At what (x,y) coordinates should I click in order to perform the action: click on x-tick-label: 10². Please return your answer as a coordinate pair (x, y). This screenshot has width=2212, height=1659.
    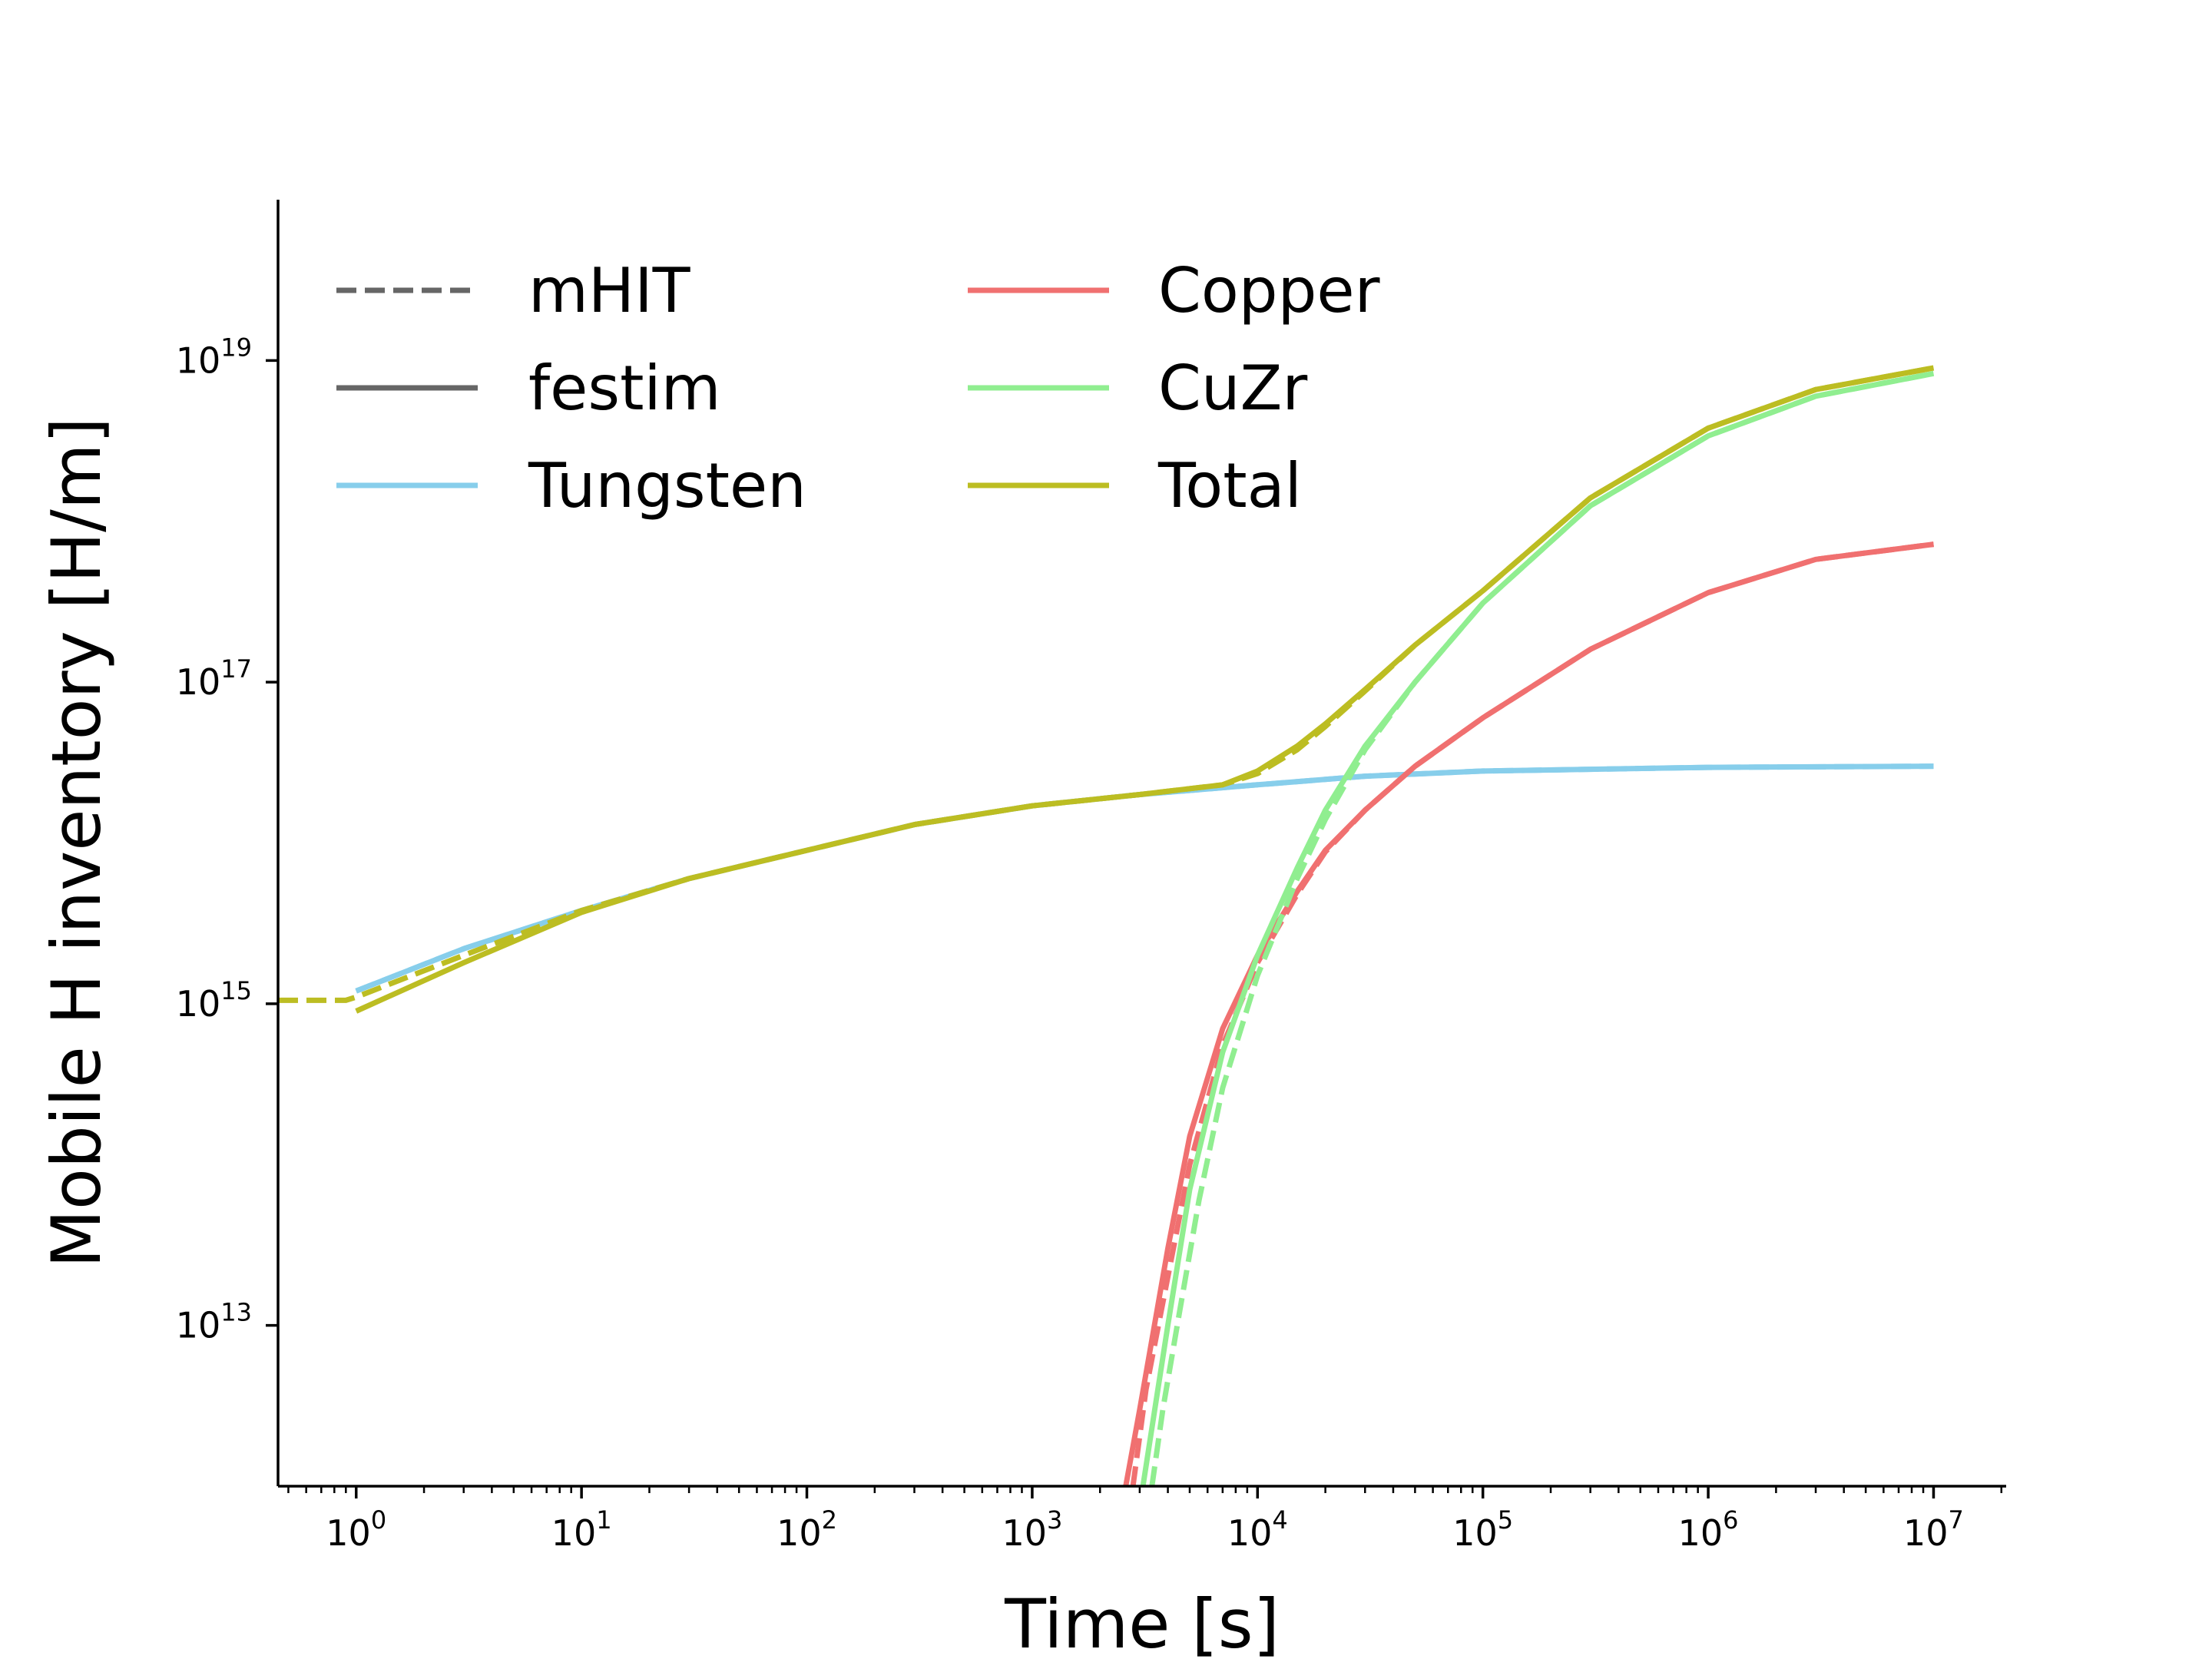
    Looking at the image, I should click on (807, 1529).